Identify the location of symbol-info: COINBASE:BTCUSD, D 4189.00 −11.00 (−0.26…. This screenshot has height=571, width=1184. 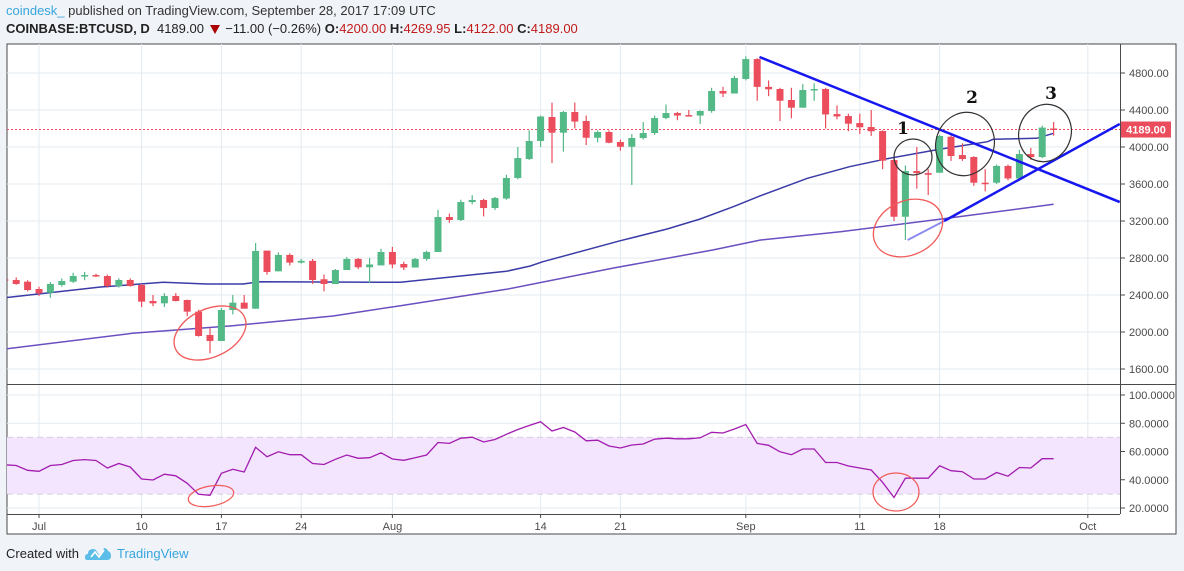
(292, 28).